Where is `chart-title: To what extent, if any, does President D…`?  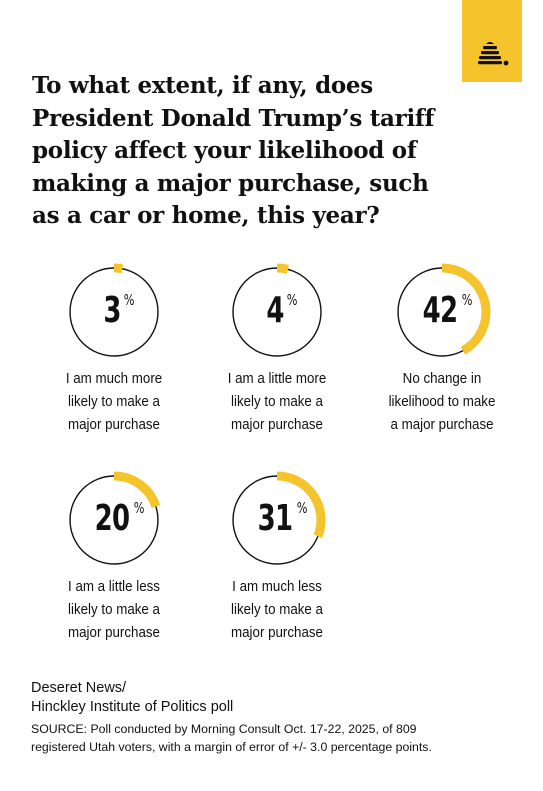
chart-title: To what extent, if any, does President D… is located at coordinates (233, 150).